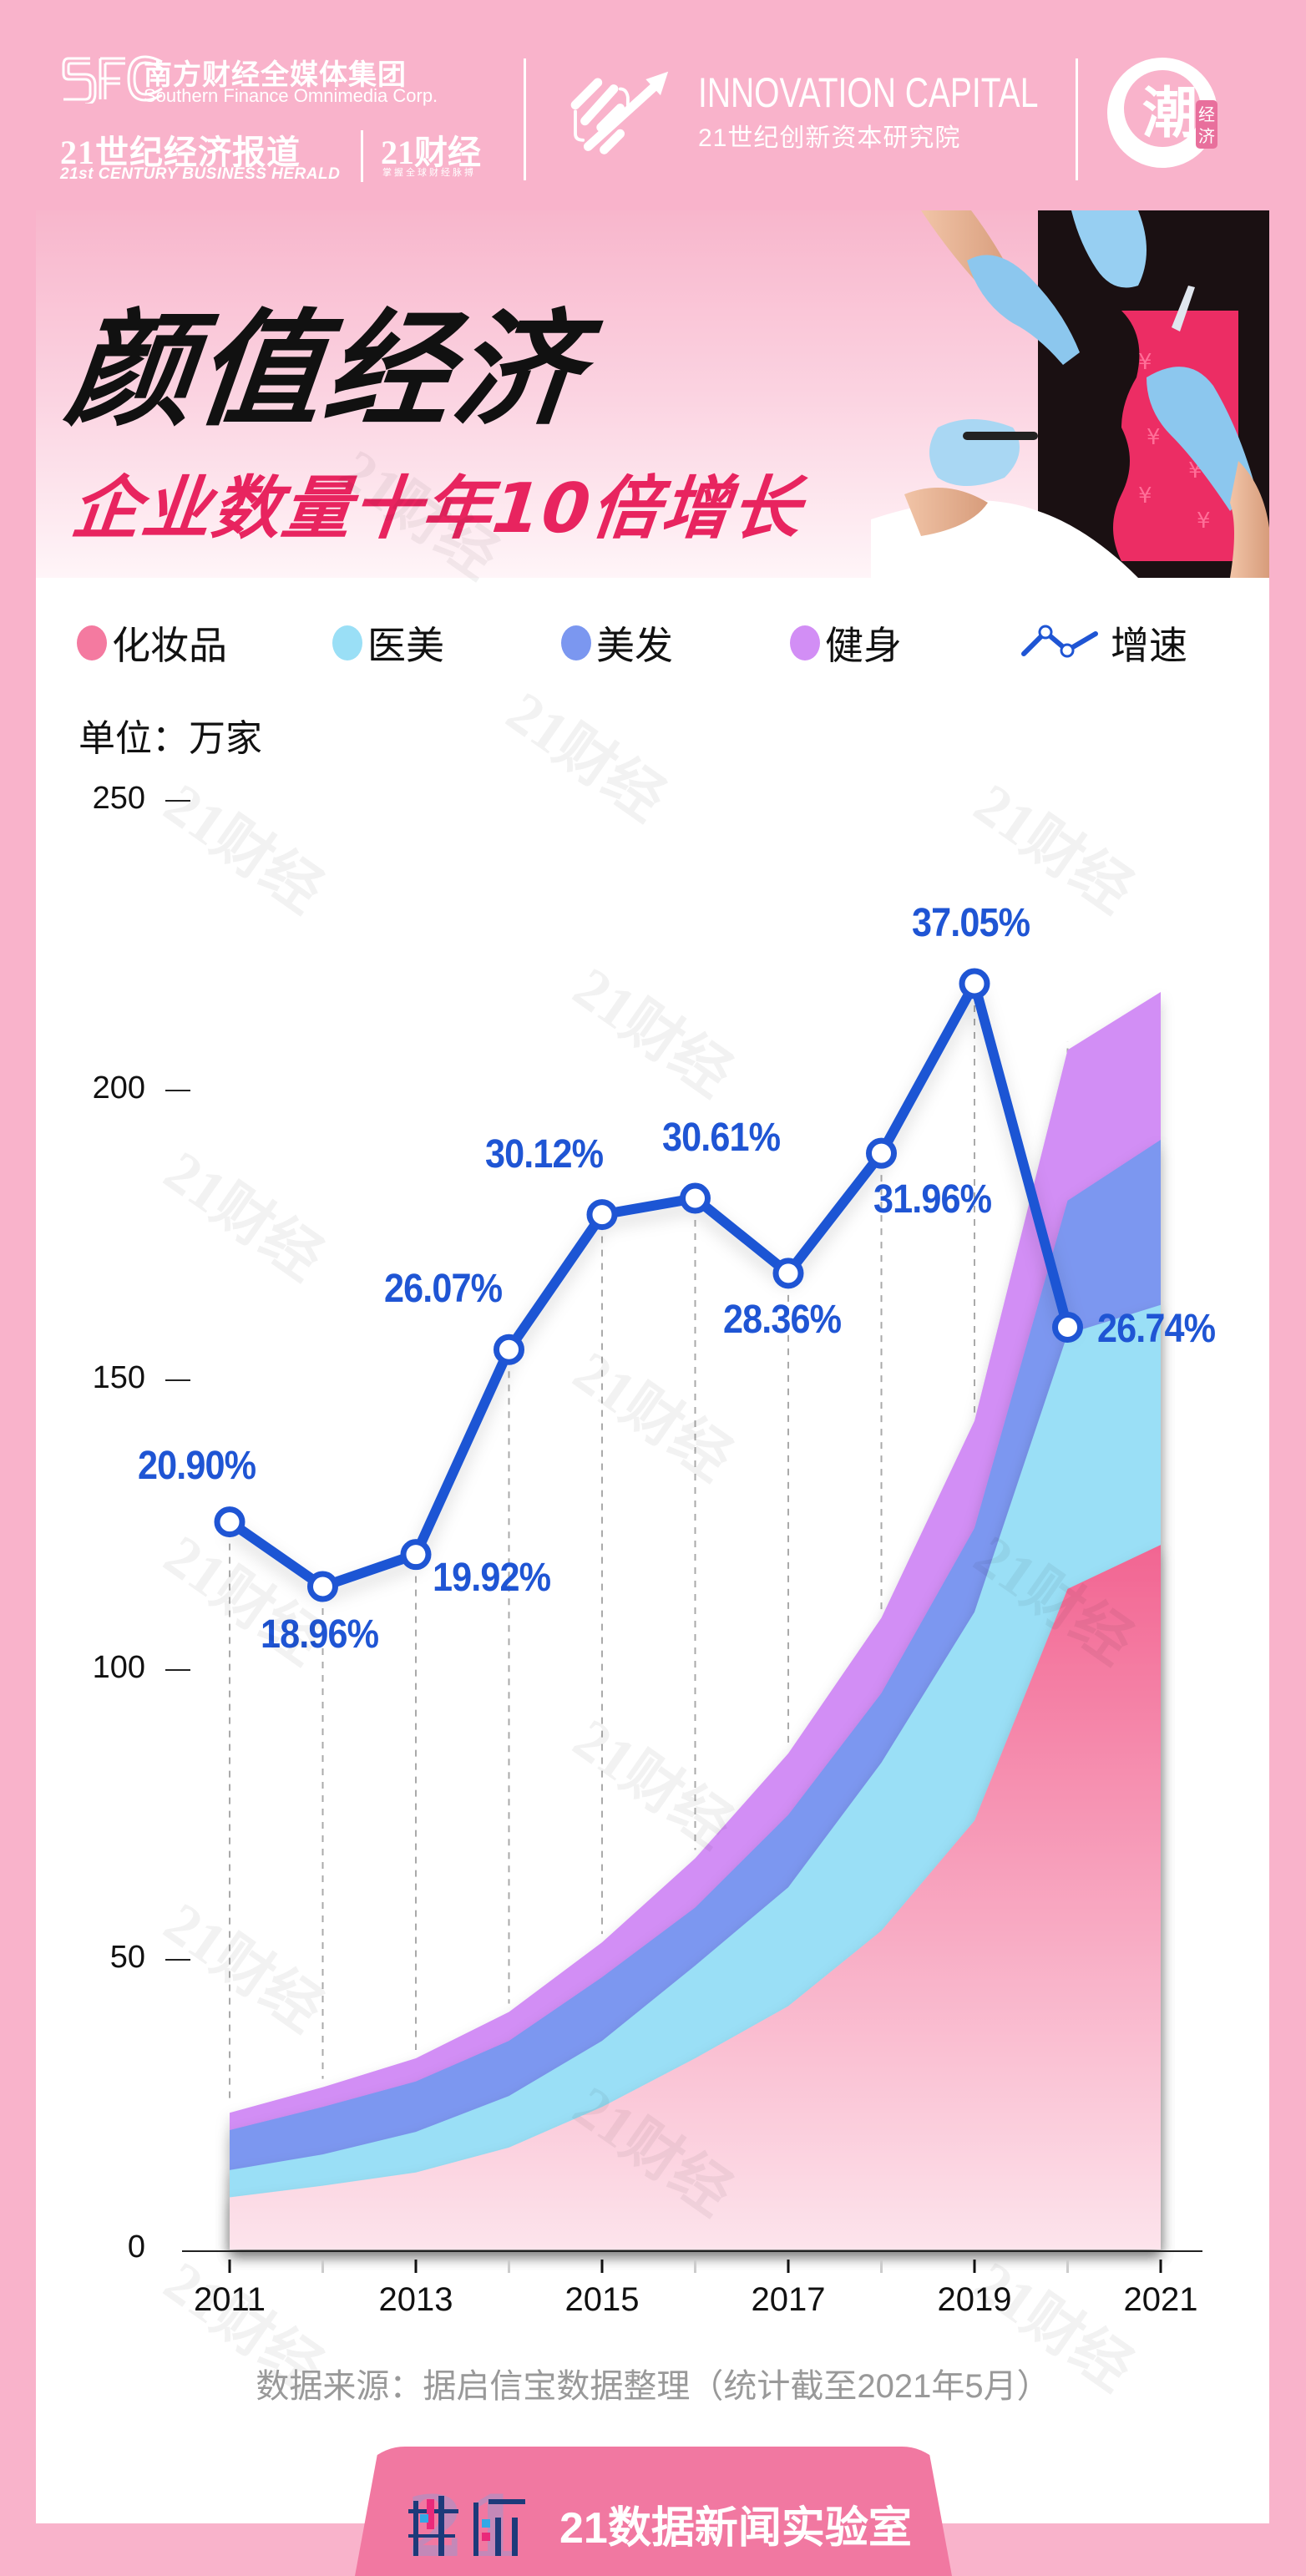 The height and width of the screenshot is (2576, 1306). Describe the element at coordinates (634, 645) in the screenshot. I see `legend-label: 美发` at that location.